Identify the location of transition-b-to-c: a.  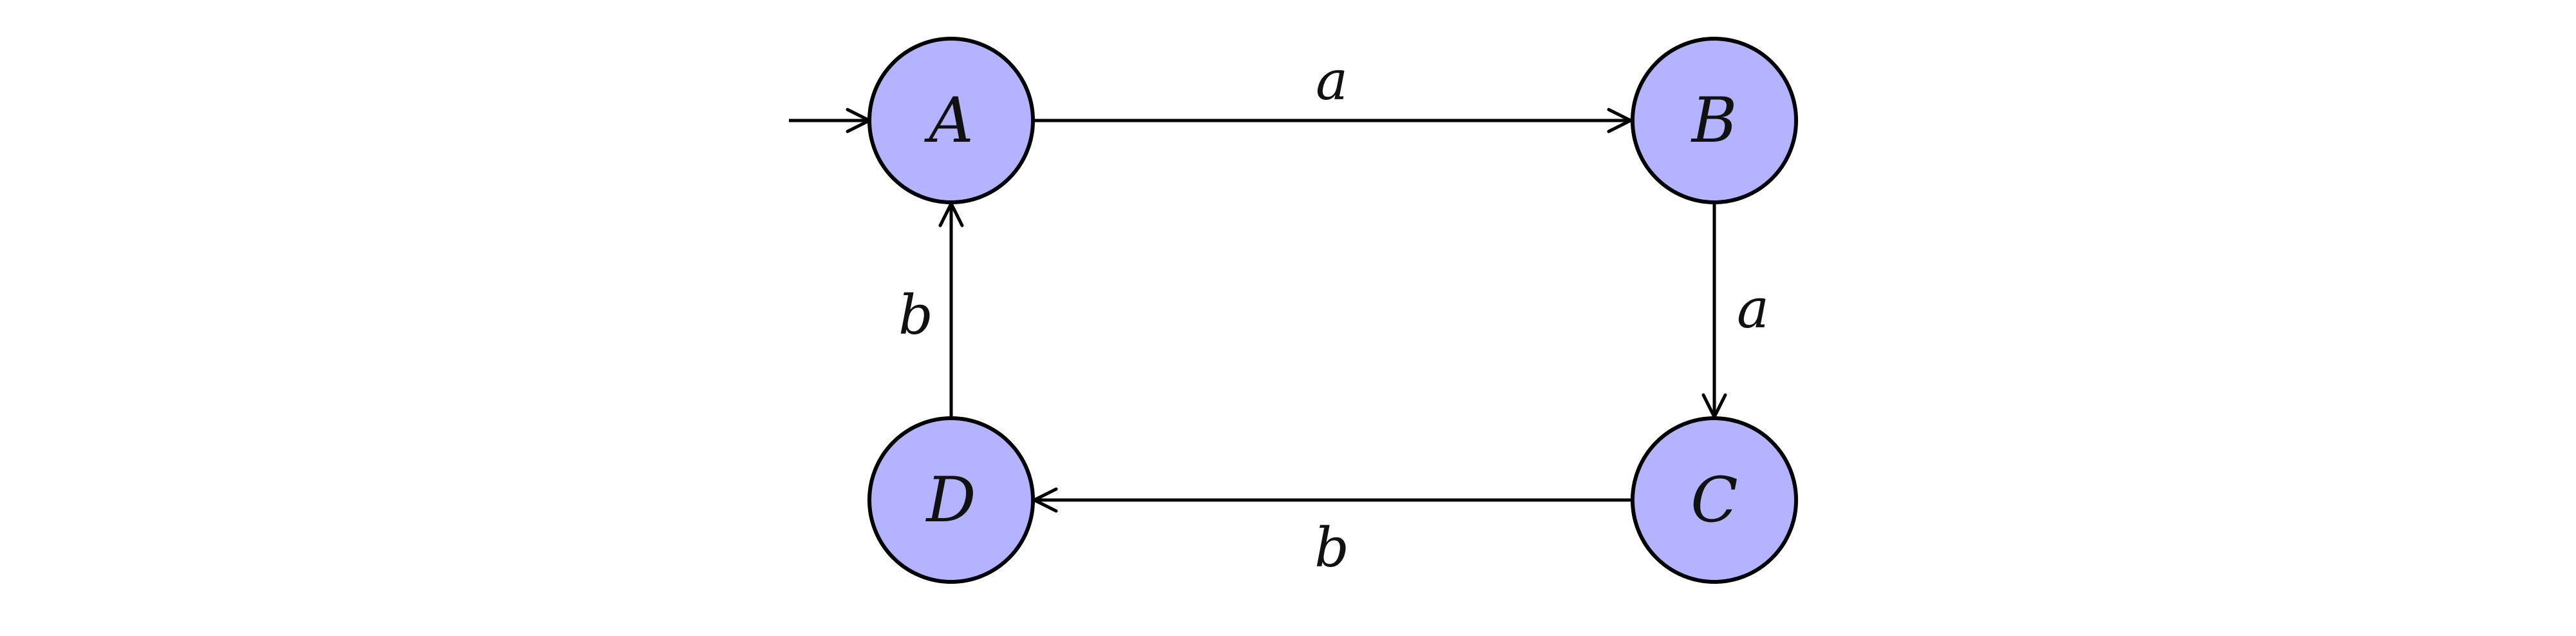
(1735, 311).